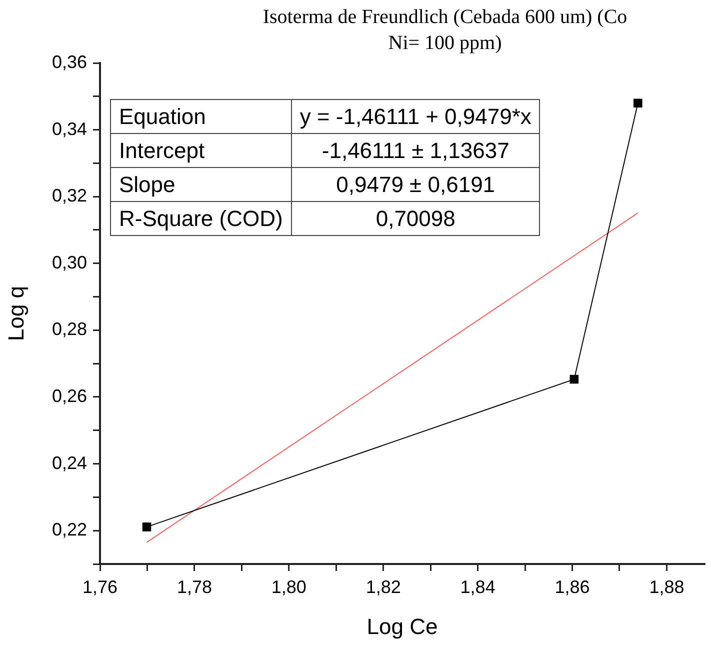  I want to click on x-tick-label: 1,82, so click(383, 586).